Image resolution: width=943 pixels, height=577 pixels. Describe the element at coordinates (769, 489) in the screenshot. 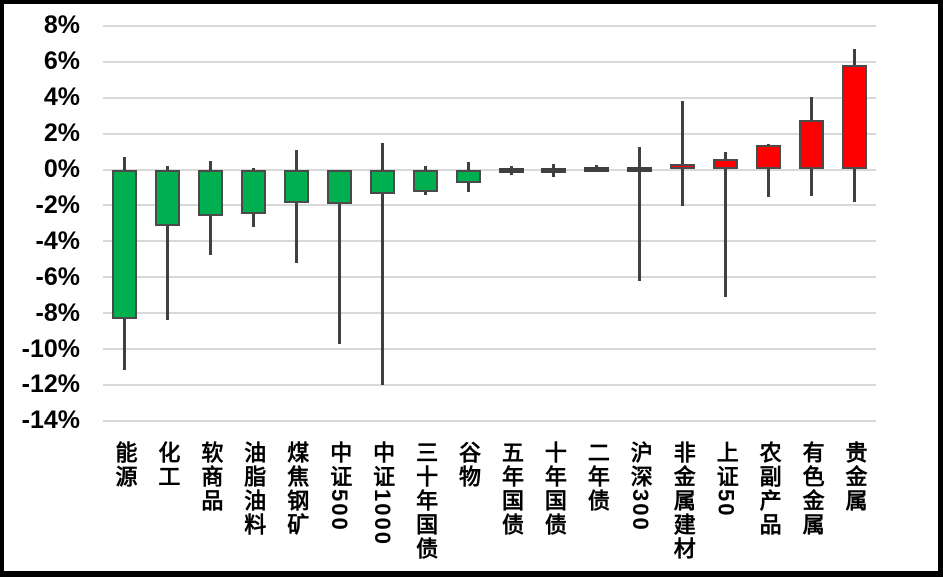

I see `x-axis-category-label: 农副产品` at that location.